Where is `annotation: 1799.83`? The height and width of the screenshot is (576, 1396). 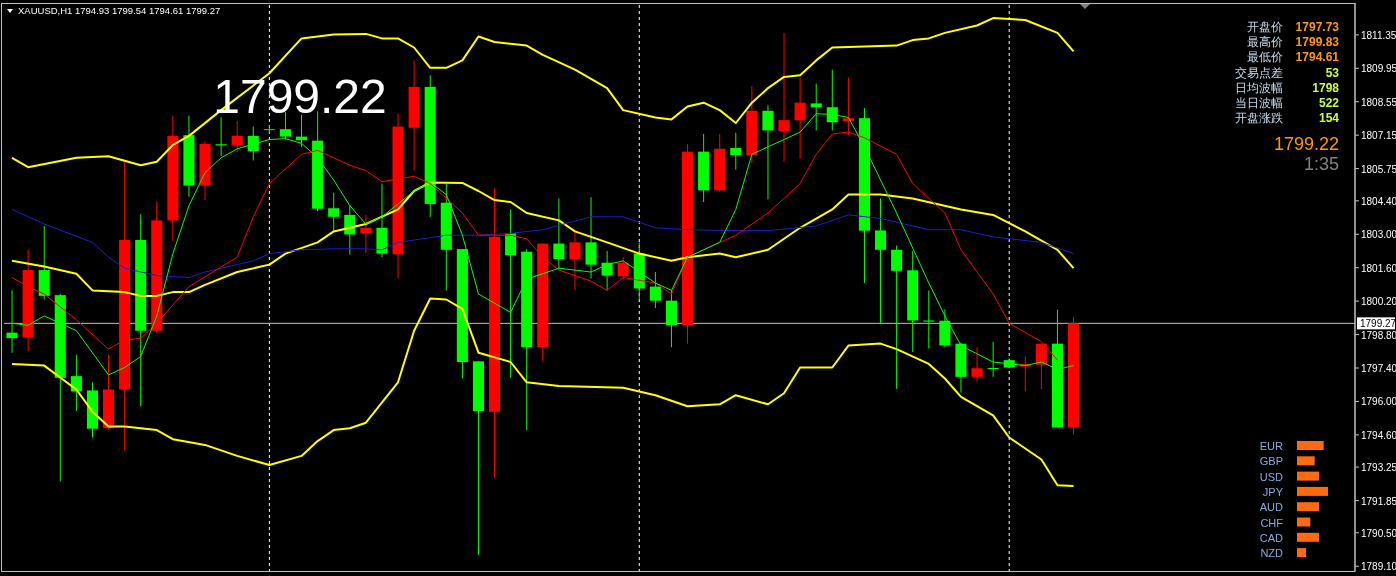 annotation: 1799.83 is located at coordinates (1317, 42).